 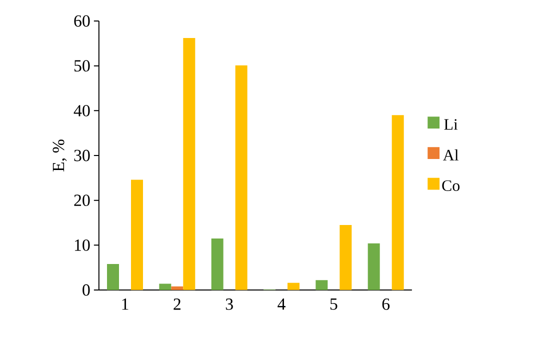 What do you see at coordinates (334, 304) in the screenshot?
I see `x-tick-label: 5` at bounding box center [334, 304].